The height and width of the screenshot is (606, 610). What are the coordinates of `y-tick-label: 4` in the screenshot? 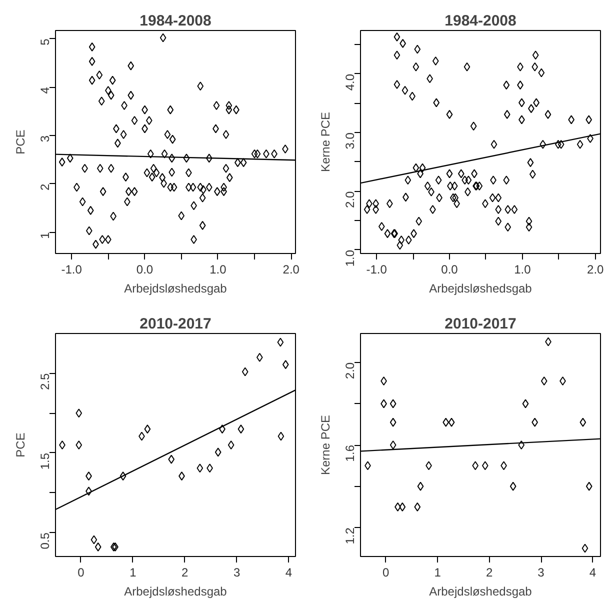 It's located at (45, 90).